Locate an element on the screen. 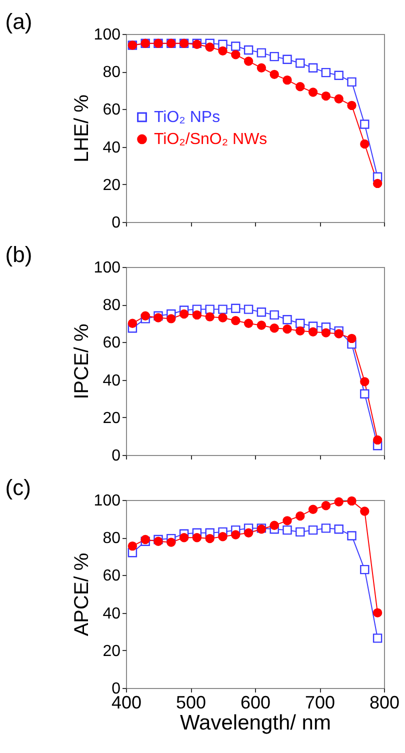  x-tick-label: 800 is located at coordinates (384, 702).